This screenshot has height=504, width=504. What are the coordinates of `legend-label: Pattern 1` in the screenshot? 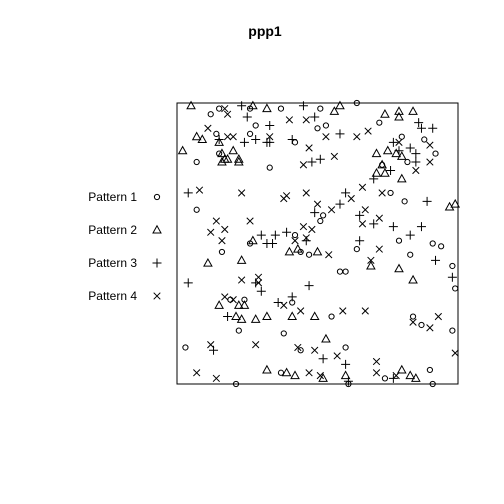 It's located at (112, 197).